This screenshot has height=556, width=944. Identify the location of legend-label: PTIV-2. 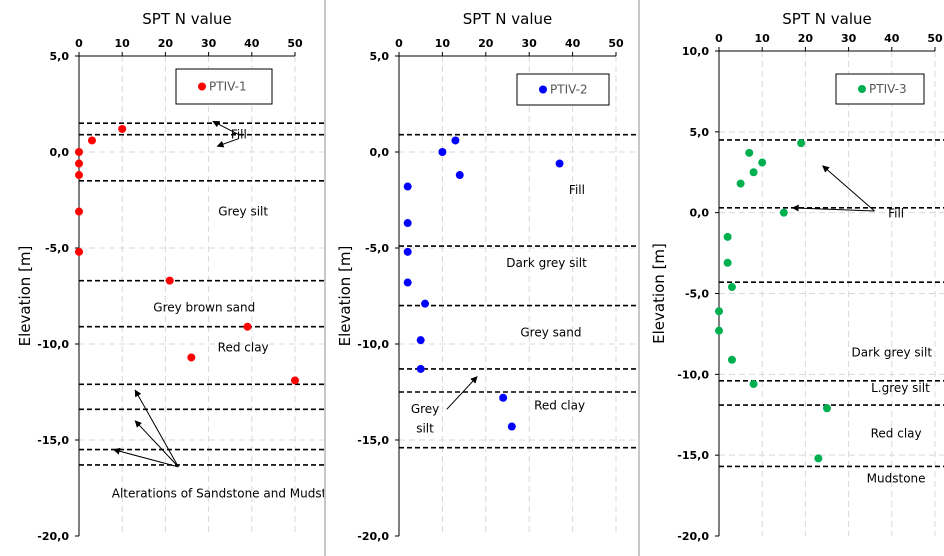
(569, 90).